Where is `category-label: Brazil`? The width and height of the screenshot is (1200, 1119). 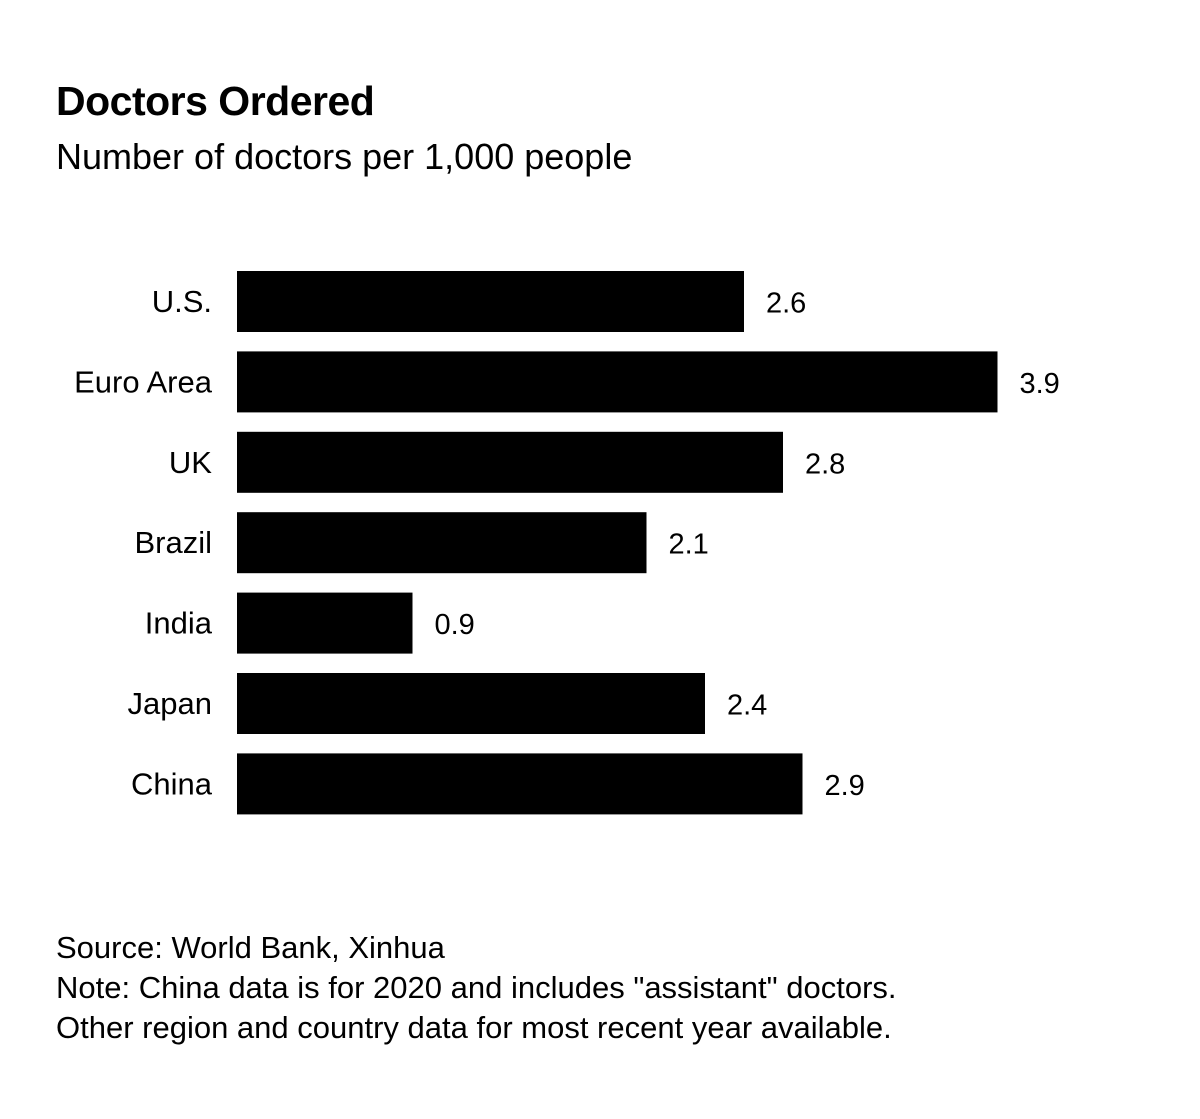 category-label: Brazil is located at coordinates (173, 542).